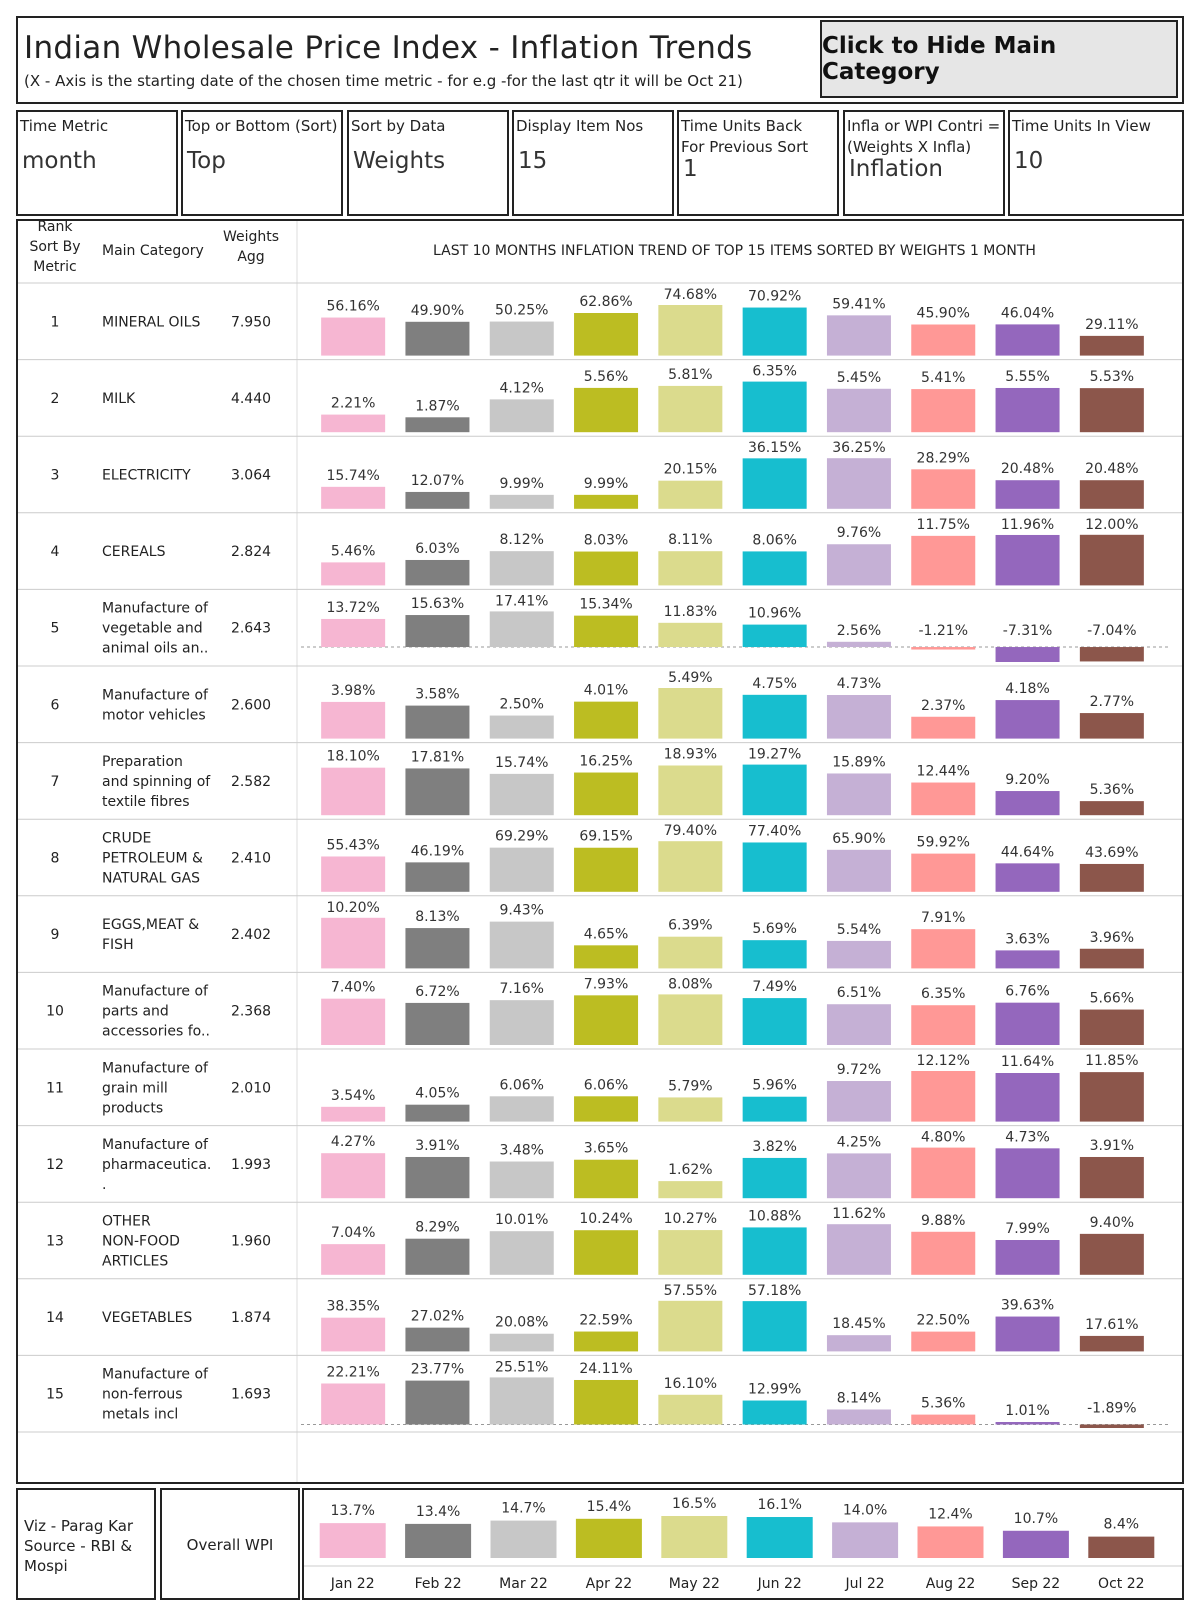 The width and height of the screenshot is (1200, 1608). Describe the element at coordinates (428, 163) in the screenshot. I see `param-sort-by-data: Sort by Data Weights` at that location.